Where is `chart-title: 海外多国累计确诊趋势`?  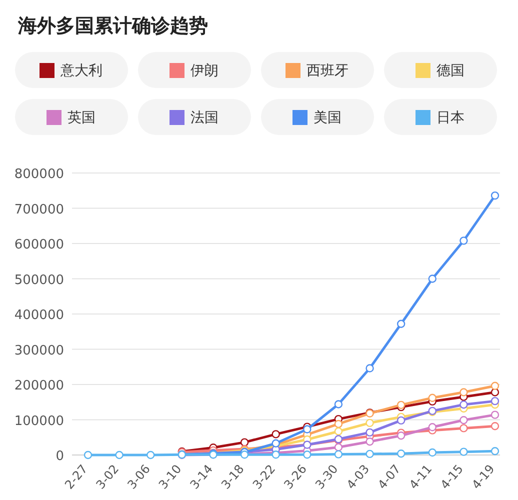 chart-title: 海外多国累计确诊趋势 is located at coordinates (112, 26).